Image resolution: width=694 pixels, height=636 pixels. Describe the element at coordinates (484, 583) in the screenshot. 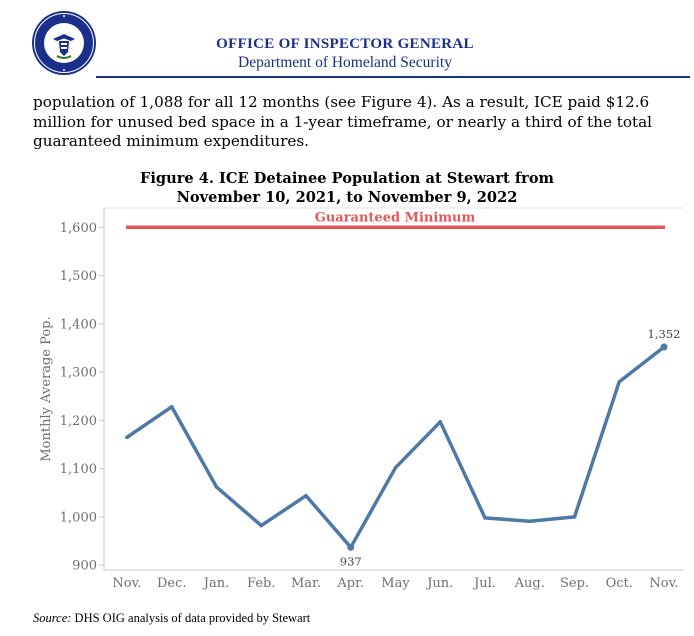

I see `x-tick-label: Jul.` at that location.